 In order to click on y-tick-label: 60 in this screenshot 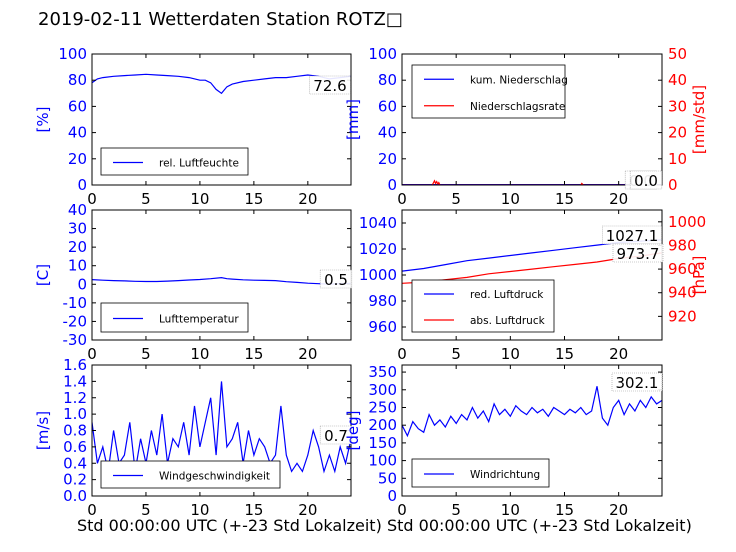, I will do `click(387, 106)`.